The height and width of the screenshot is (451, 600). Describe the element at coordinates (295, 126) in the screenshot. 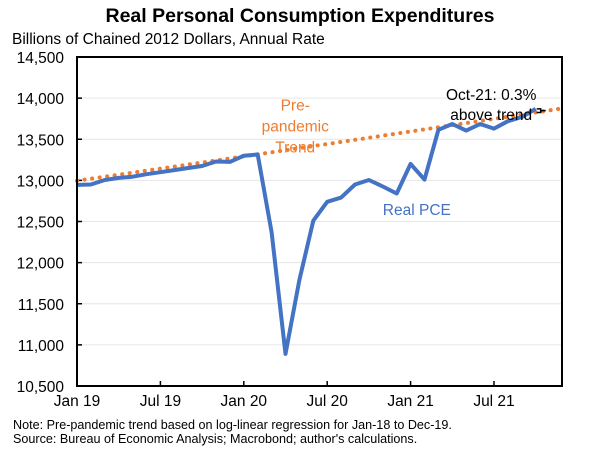

I see `label-pre-pandemic-trend: pandemic` at that location.